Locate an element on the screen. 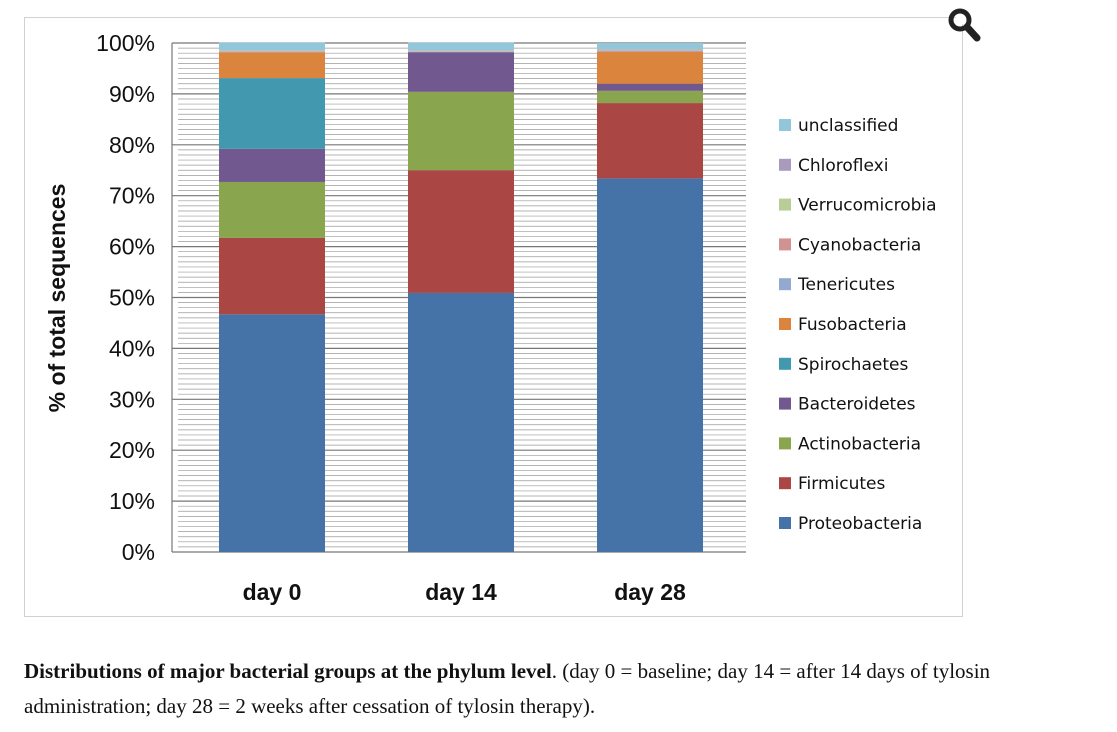 The width and height of the screenshot is (1117, 732). legend-label-chloroflexi: Chloroflexi is located at coordinates (843, 166).